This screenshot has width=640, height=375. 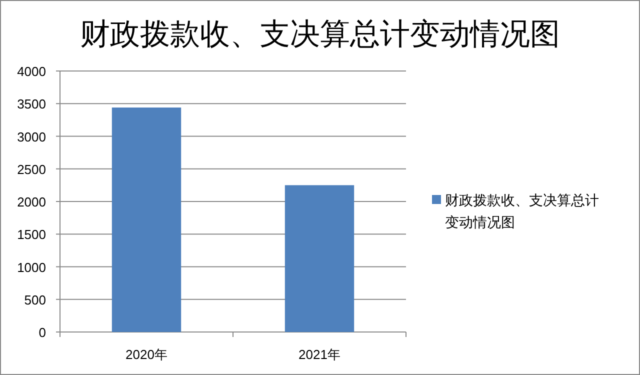 I want to click on chart-title: 财政拨款收、支决算总计变动情况图, so click(x=320, y=34).